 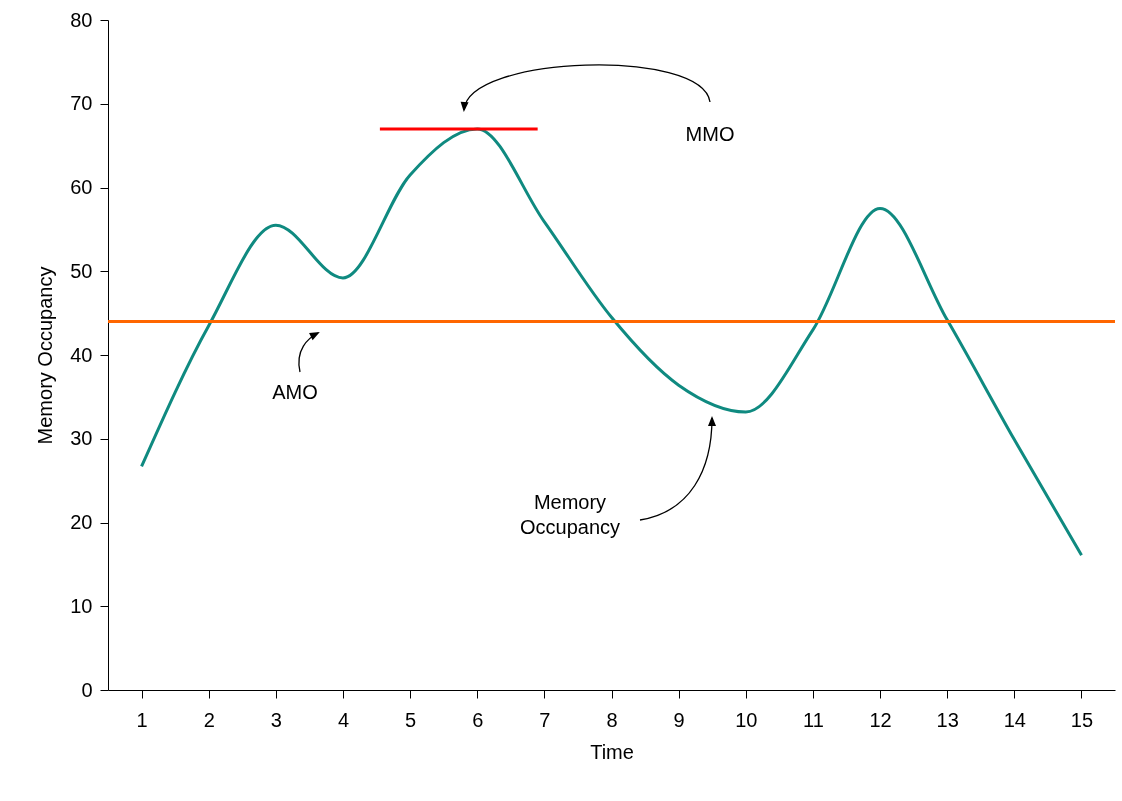 I want to click on annotation: AMO, so click(x=295, y=392).